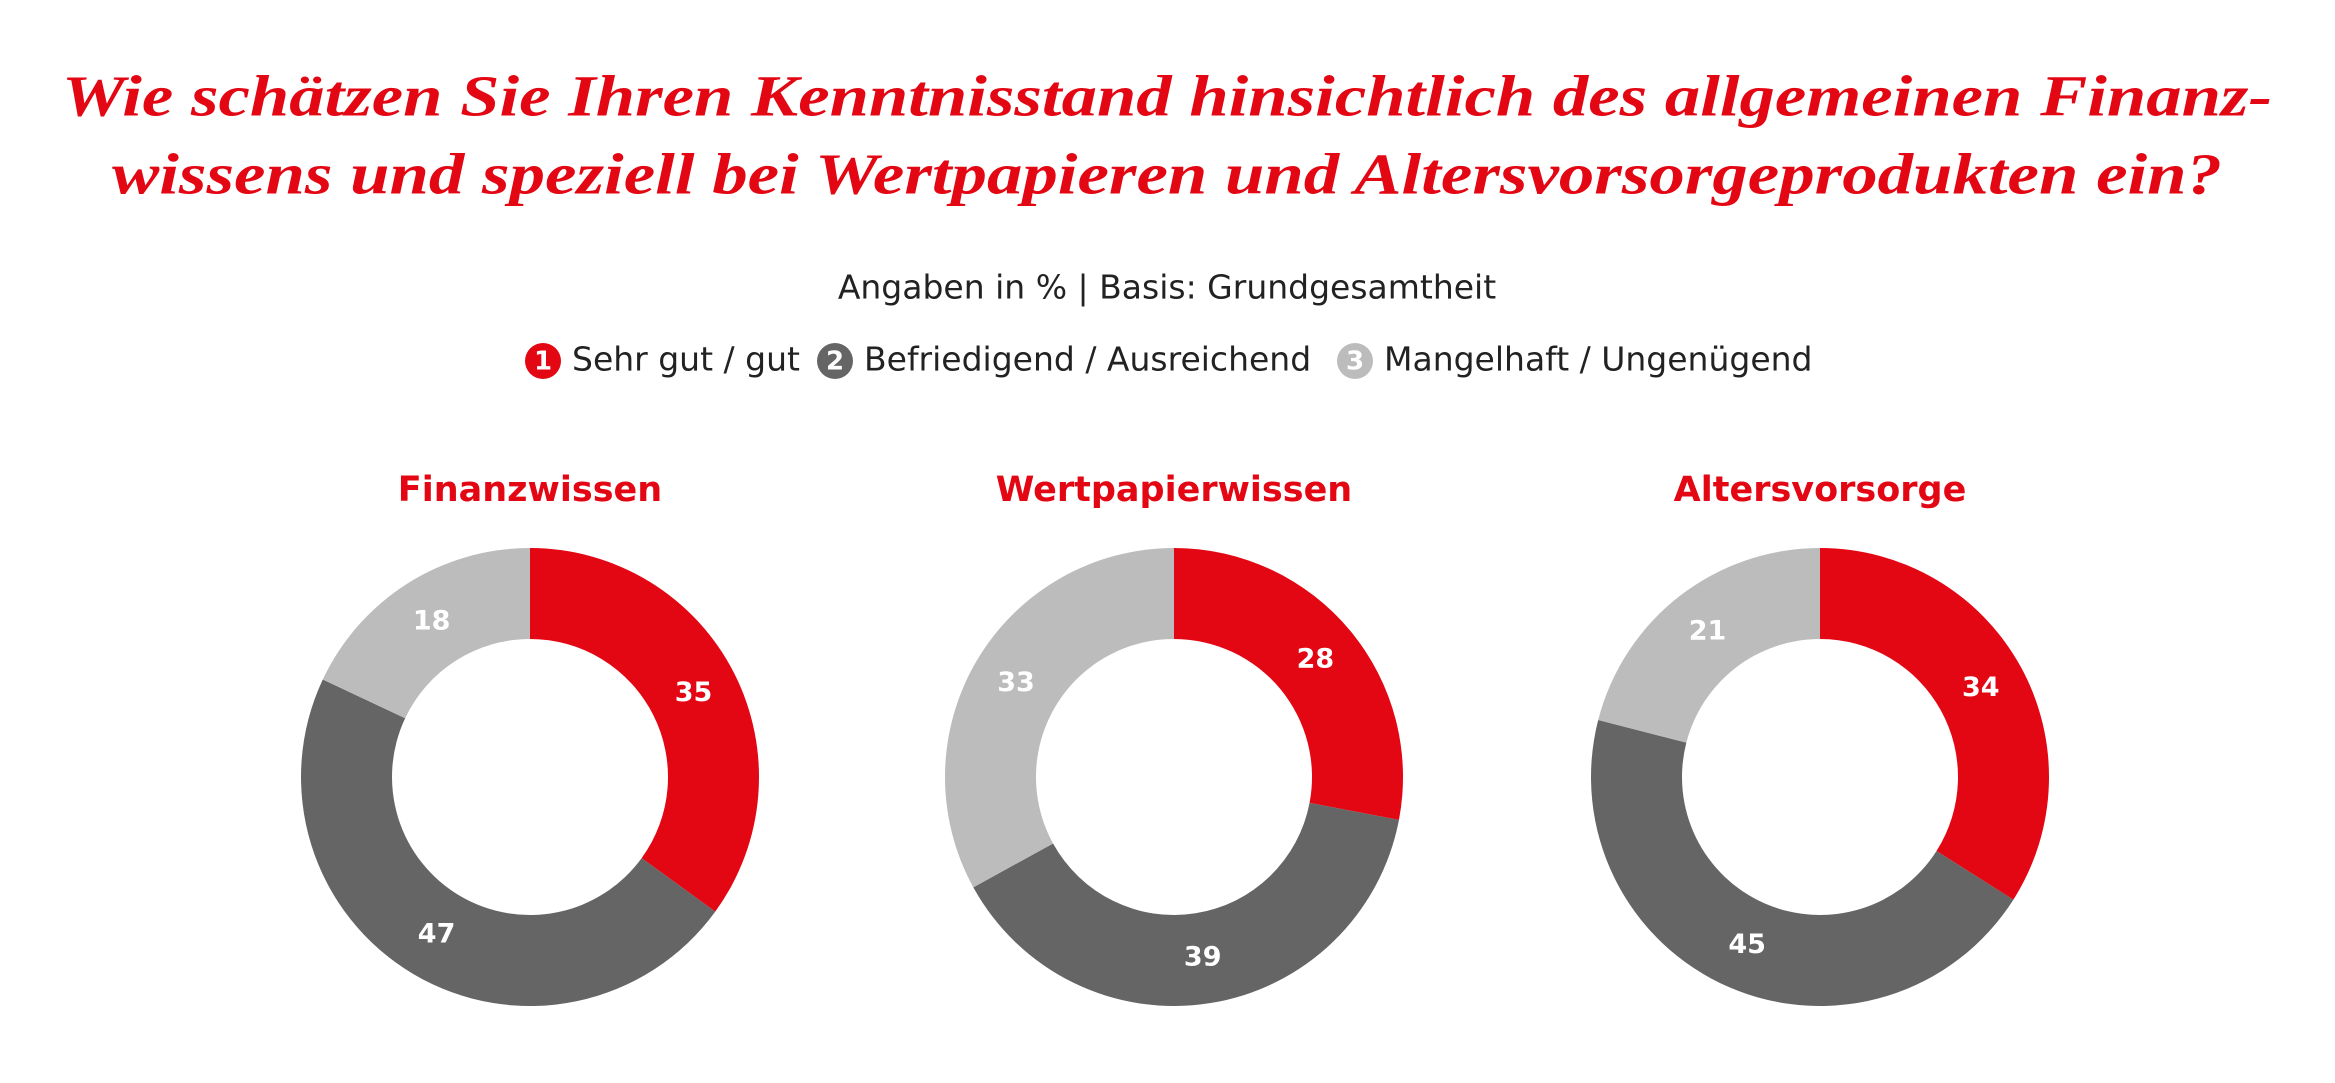 This screenshot has width=2335, height=1083. Describe the element at coordinates (1981, 687) in the screenshot. I see `value-label: 34` at that location.